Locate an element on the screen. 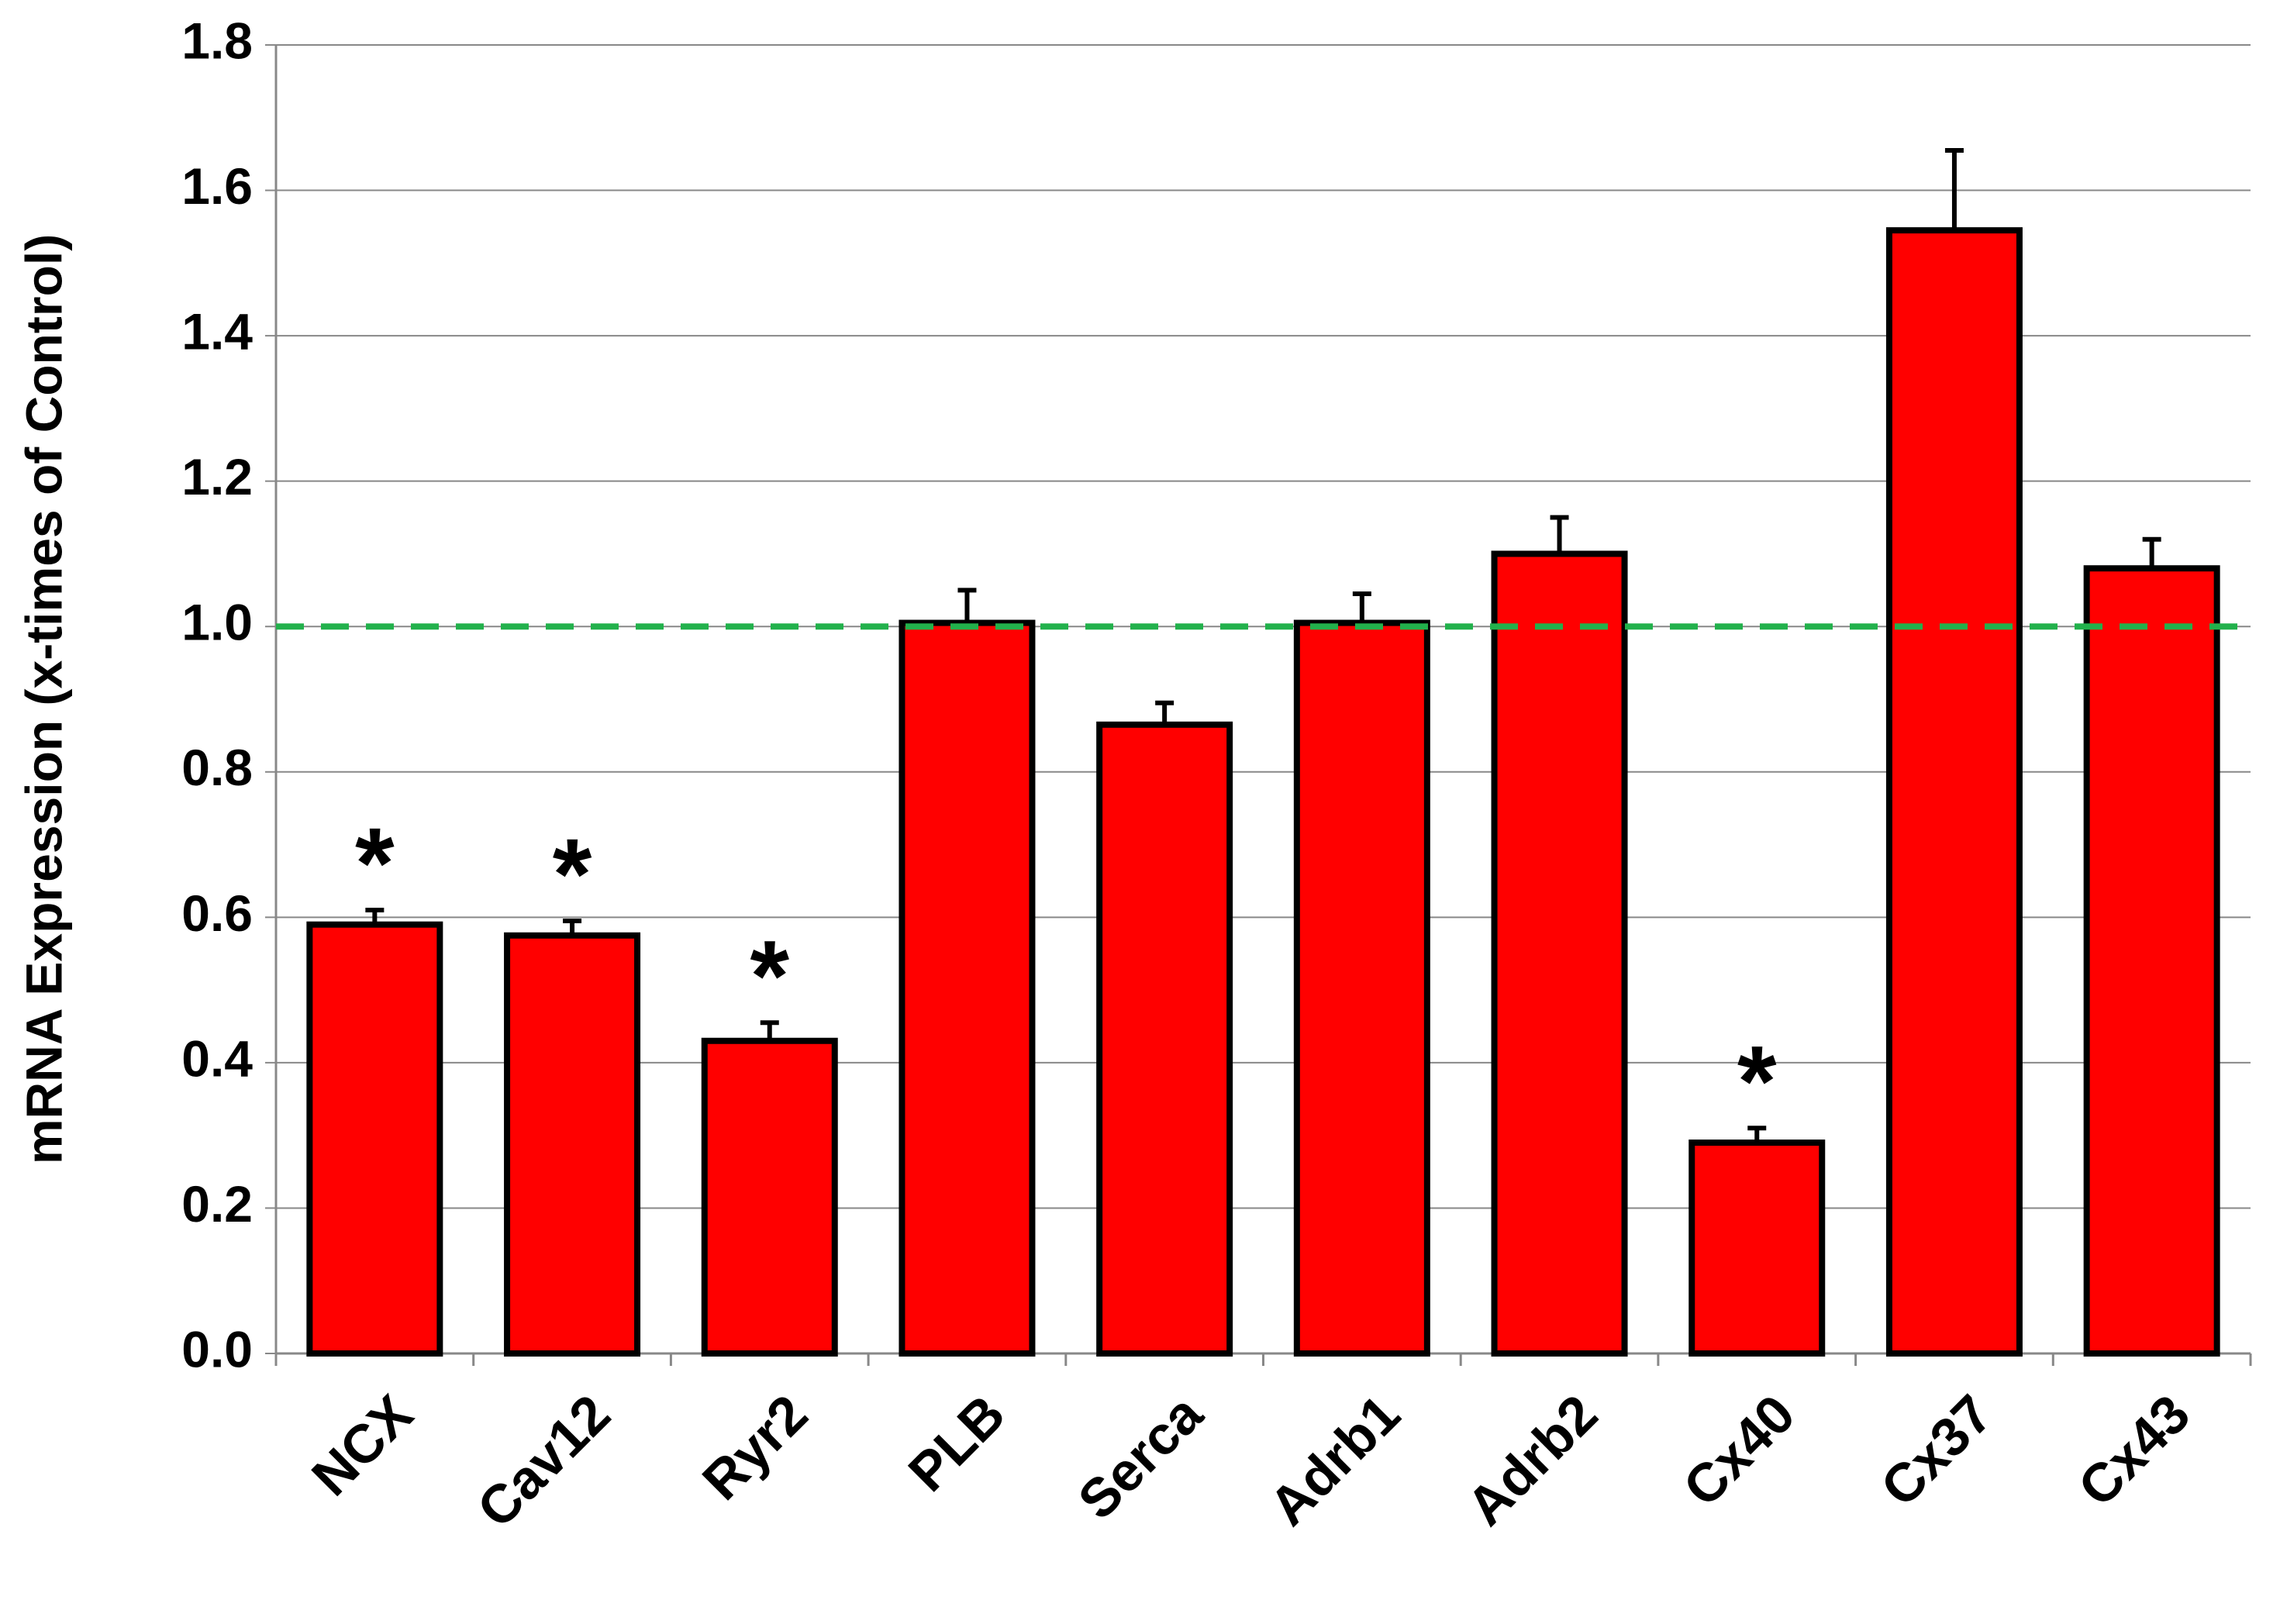 The image size is (2280, 1624). y-tick-label: 1.8 is located at coordinates (217, 40).